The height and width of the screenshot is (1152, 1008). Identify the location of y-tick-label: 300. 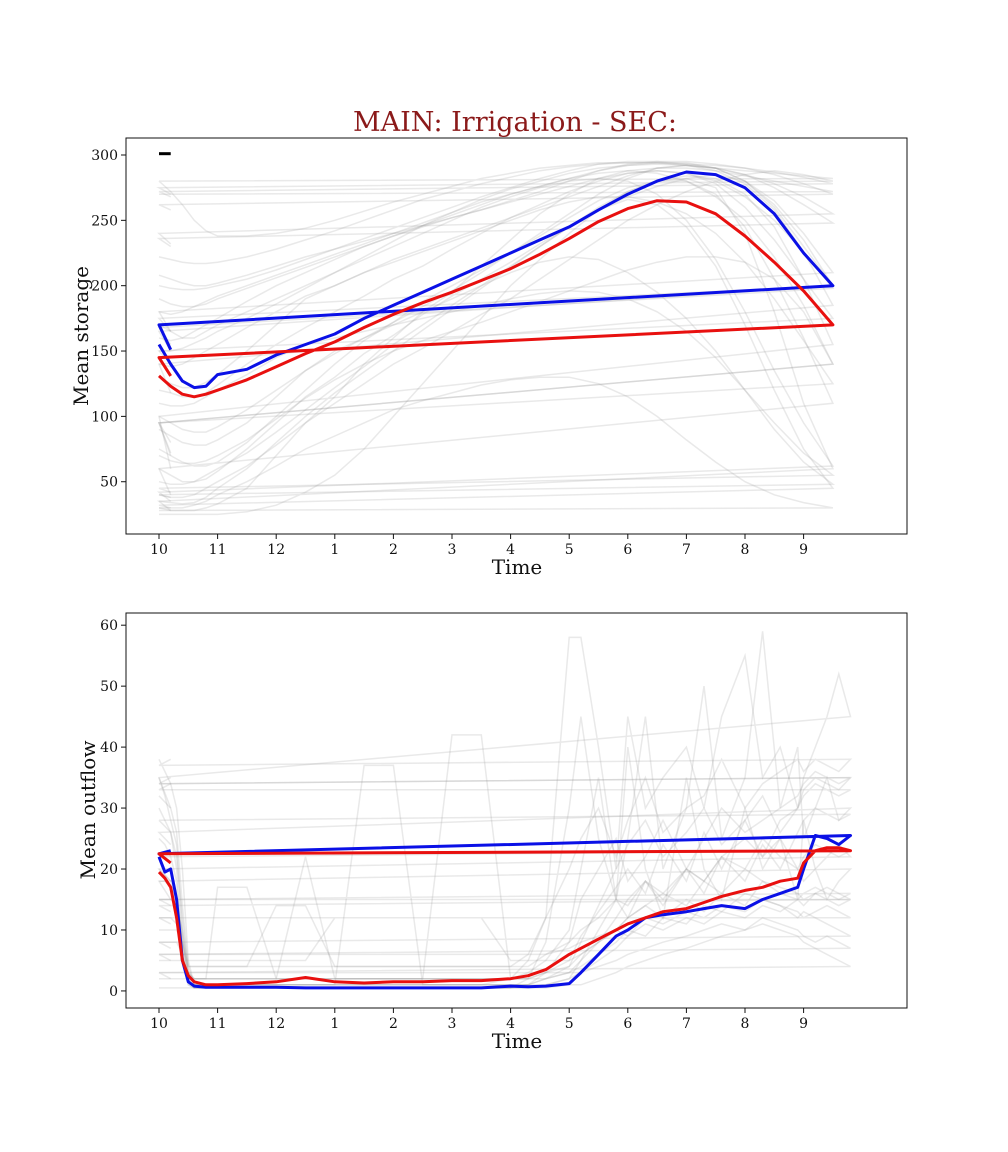
(104, 156).